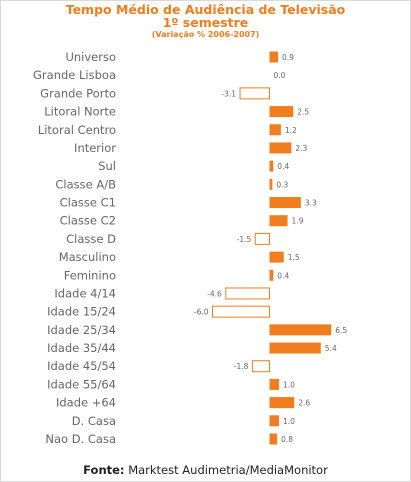 The height and width of the screenshot is (482, 411). I want to click on value-label: -1.5, so click(244, 239).